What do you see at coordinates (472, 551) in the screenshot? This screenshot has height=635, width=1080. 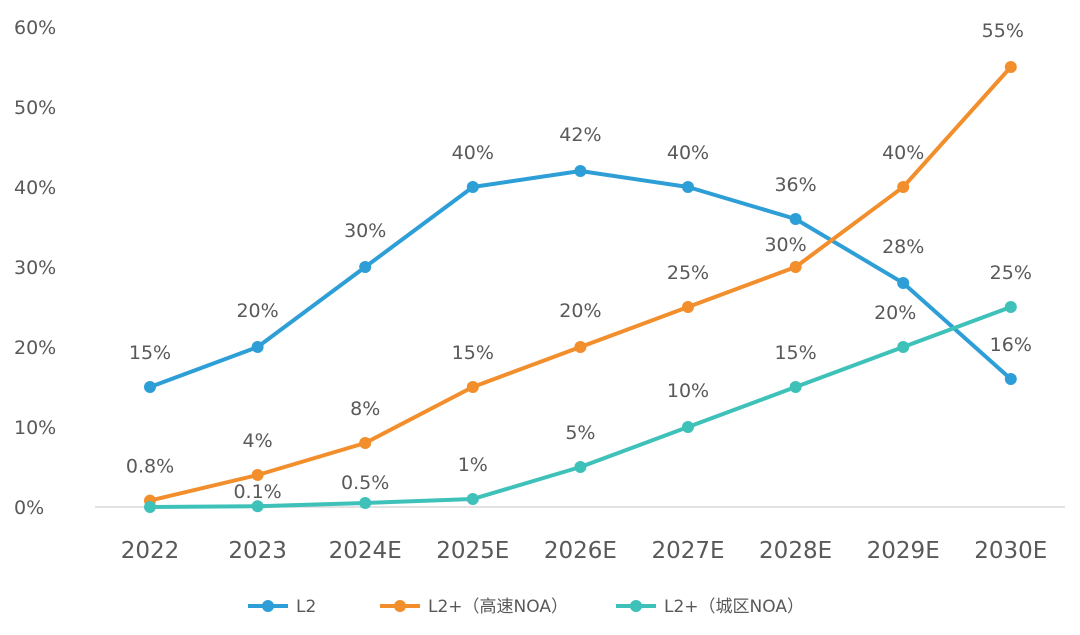 I see `x-tick-label: 2025E` at bounding box center [472, 551].